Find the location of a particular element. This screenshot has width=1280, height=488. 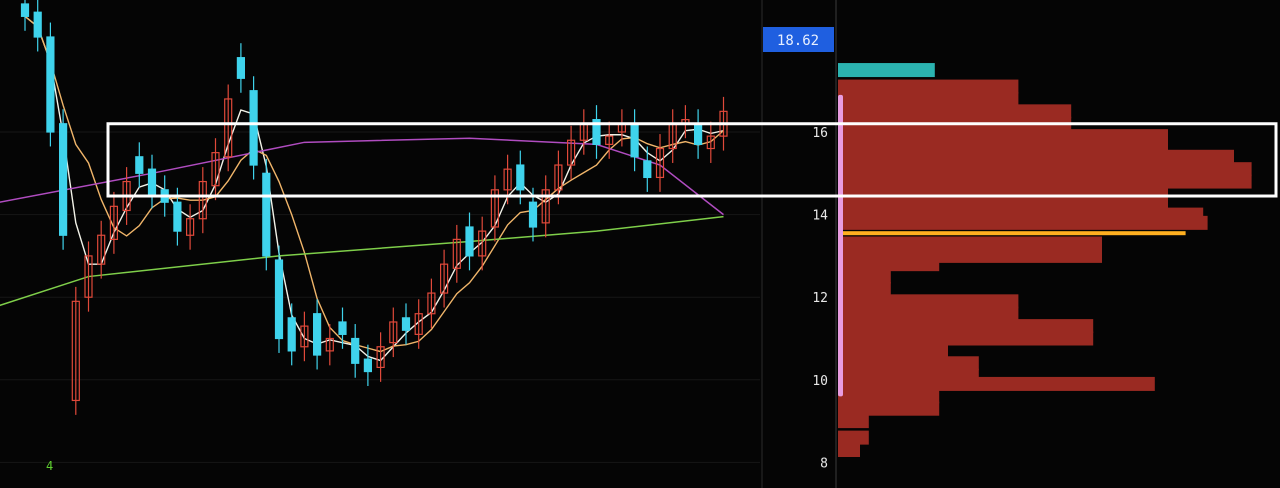

current-price-label: 18.62 is located at coordinates (798, 41).